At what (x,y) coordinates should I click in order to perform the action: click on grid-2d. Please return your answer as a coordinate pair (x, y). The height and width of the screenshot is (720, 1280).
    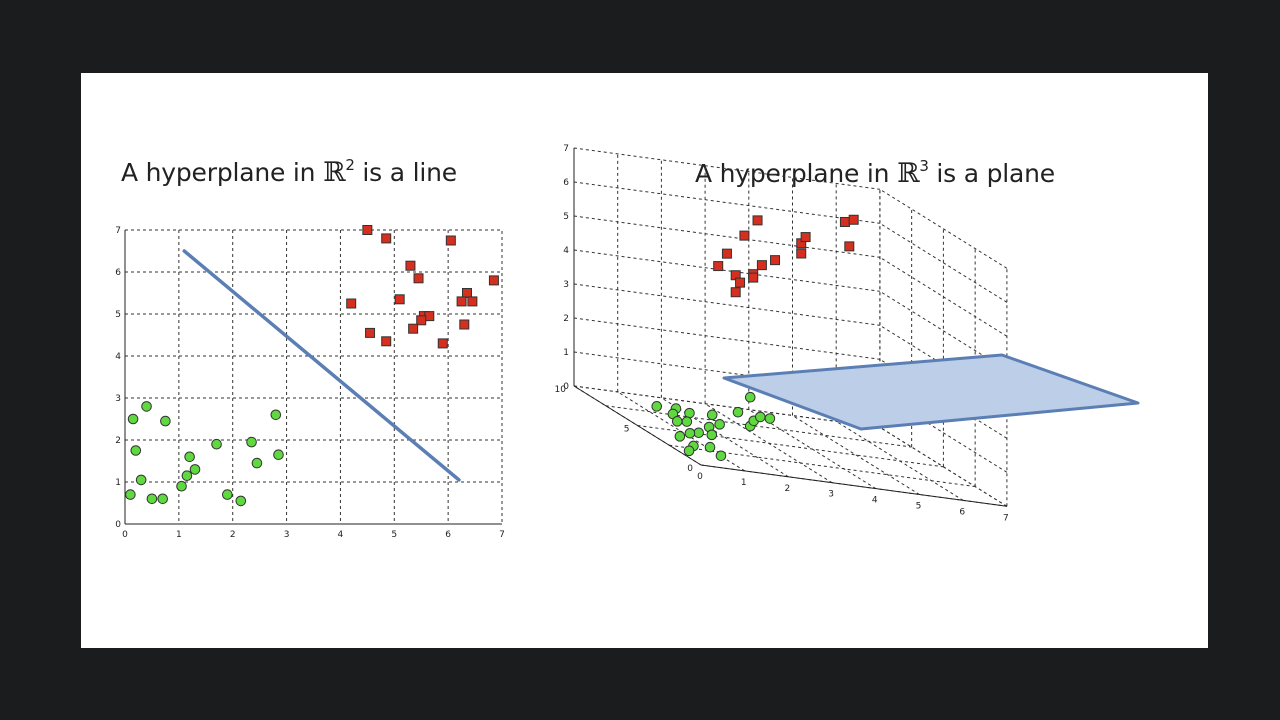
    Looking at the image, I should click on (313, 377).